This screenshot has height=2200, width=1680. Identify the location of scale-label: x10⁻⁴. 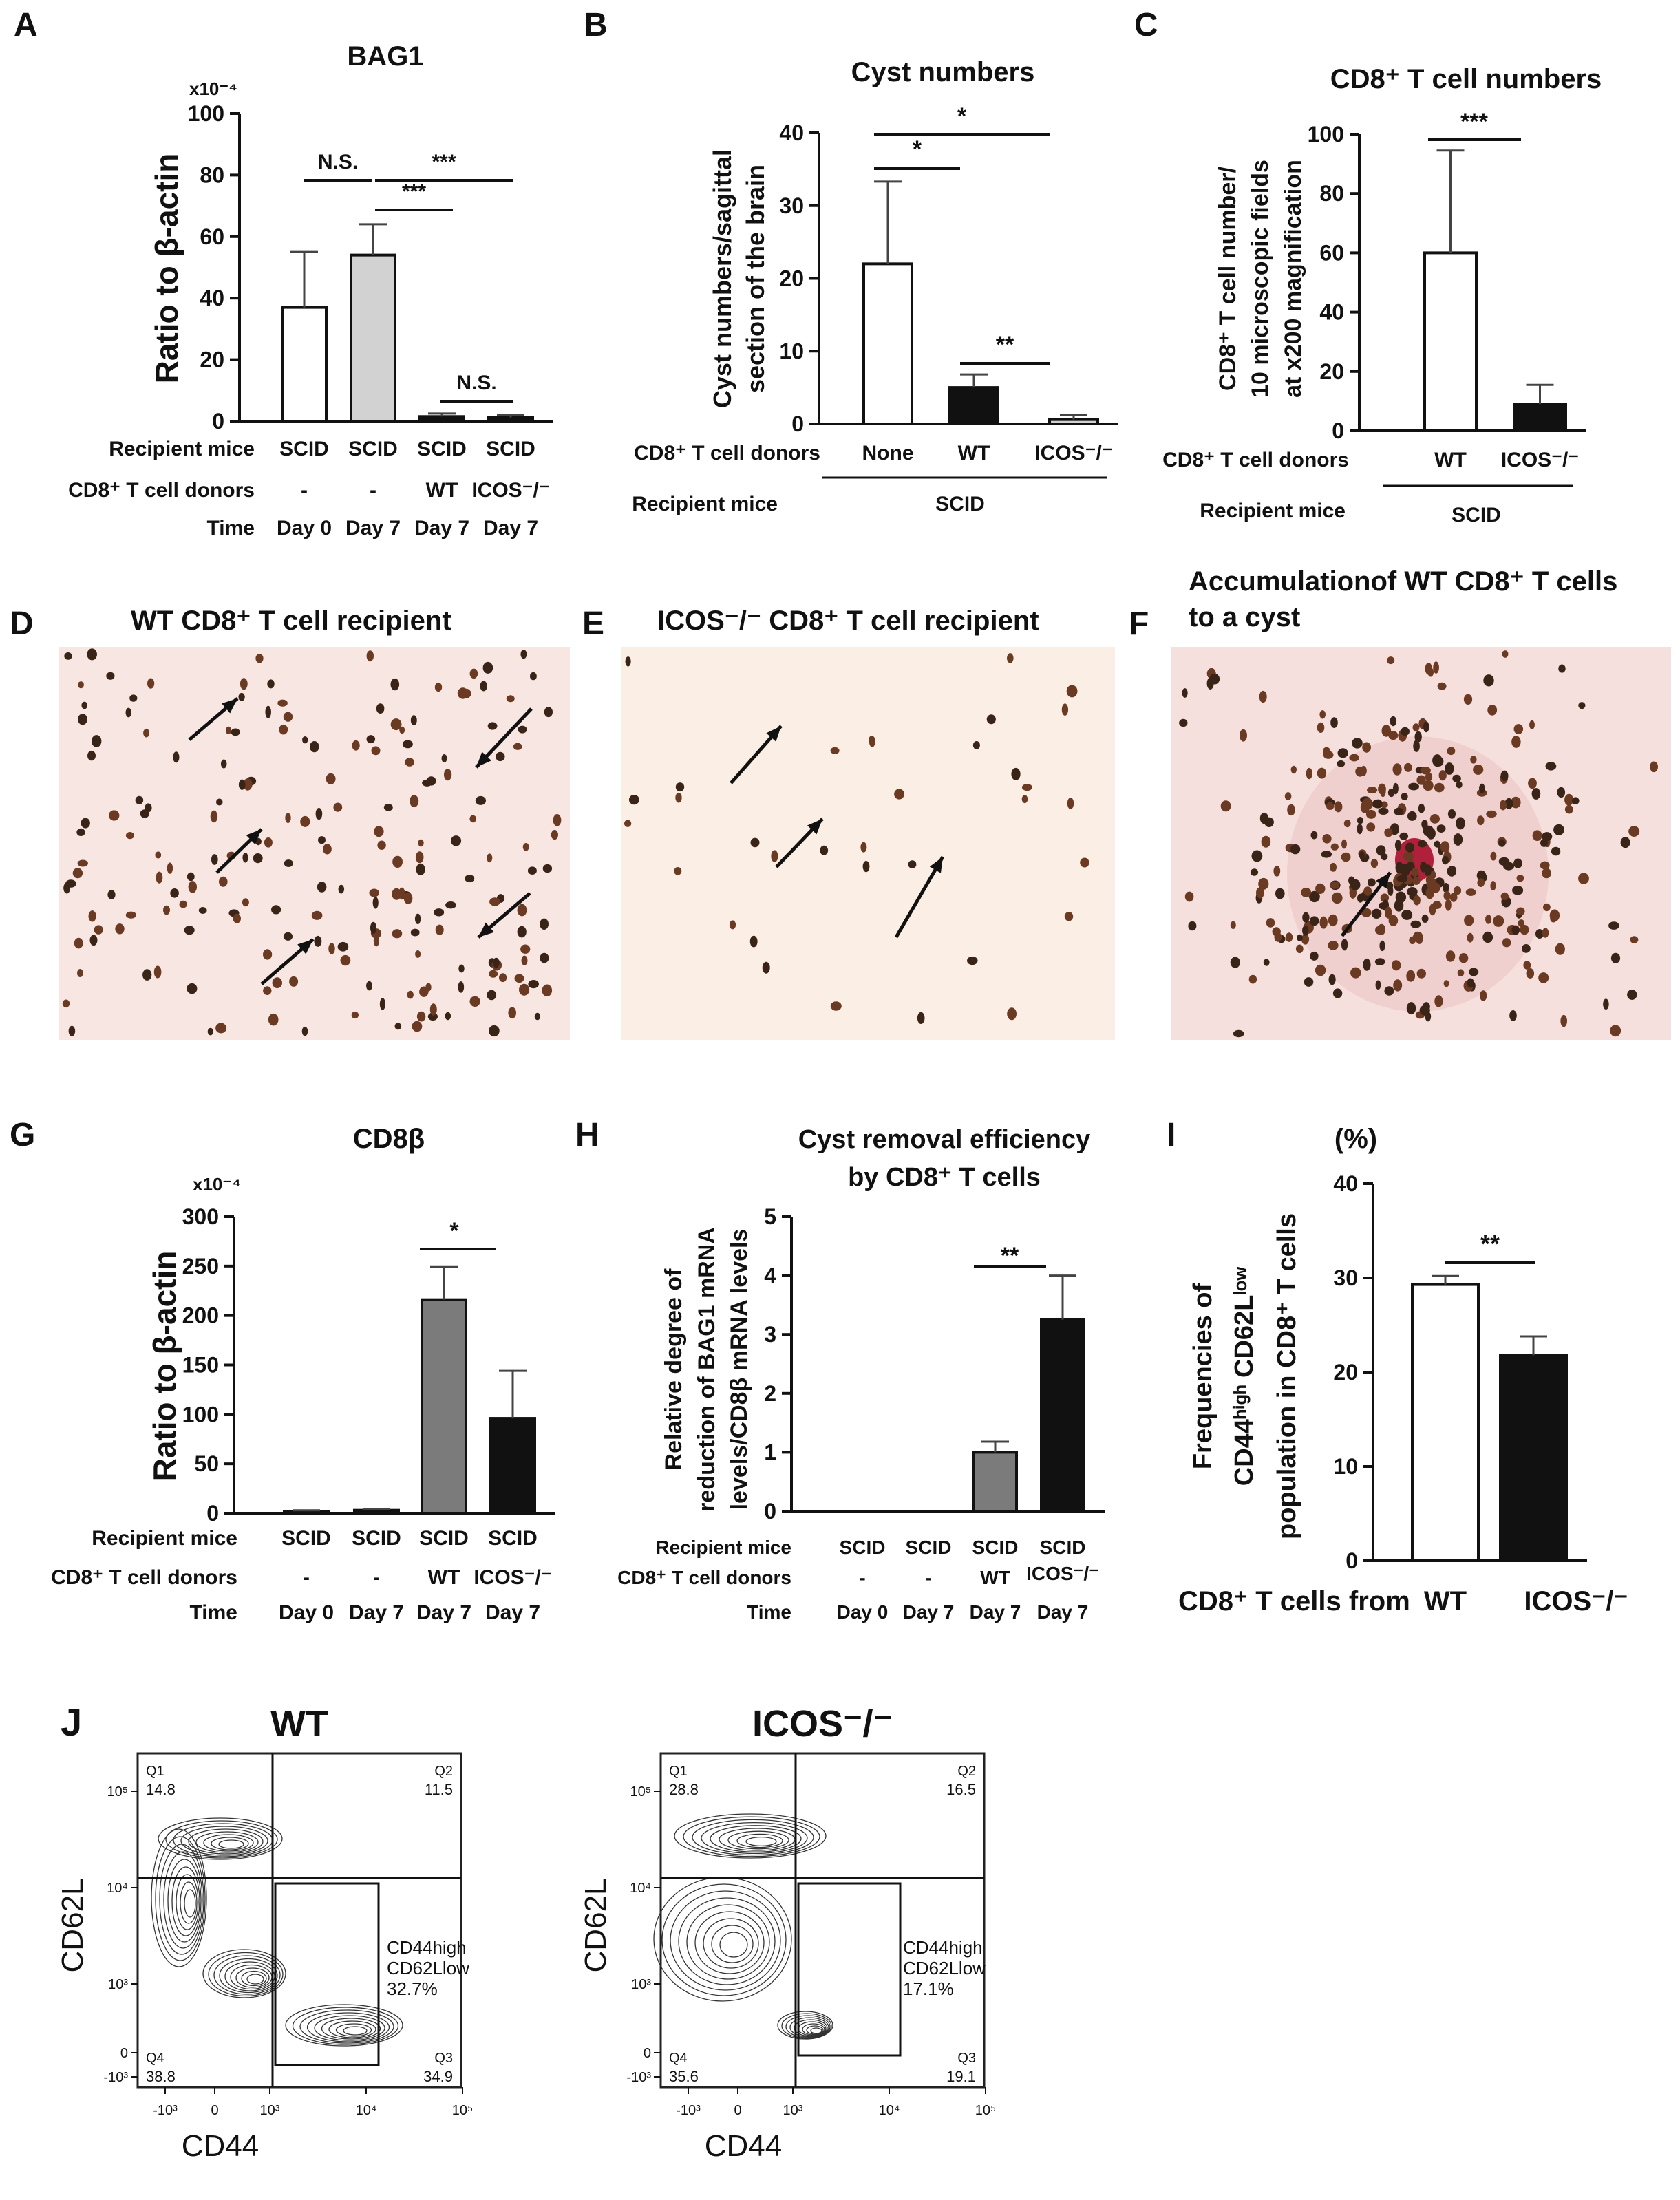
(217, 1184).